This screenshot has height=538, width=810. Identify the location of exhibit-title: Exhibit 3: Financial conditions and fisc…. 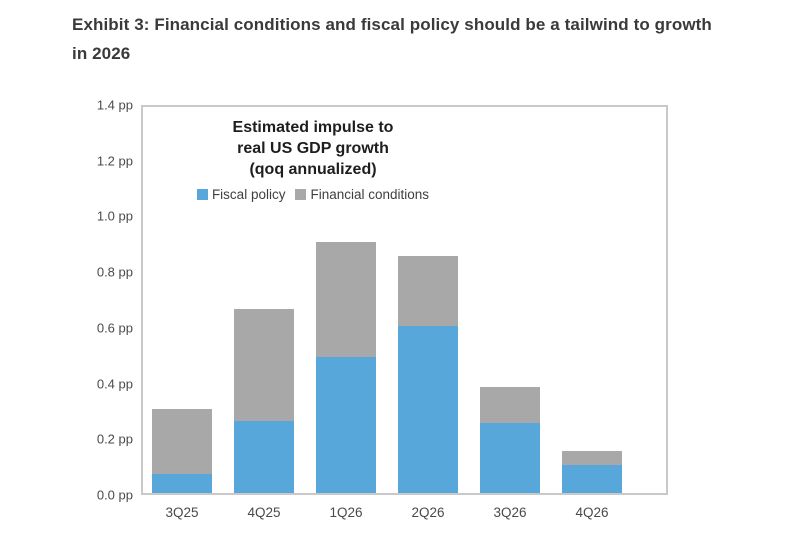
(437, 39).